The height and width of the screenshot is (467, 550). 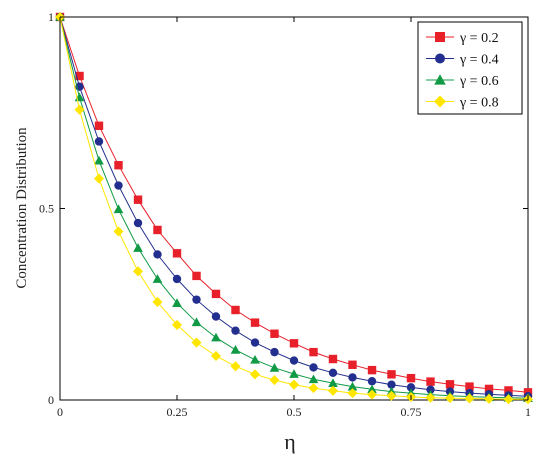 What do you see at coordinates (46, 209) in the screenshot?
I see `y-tick-label: 0.5` at bounding box center [46, 209].